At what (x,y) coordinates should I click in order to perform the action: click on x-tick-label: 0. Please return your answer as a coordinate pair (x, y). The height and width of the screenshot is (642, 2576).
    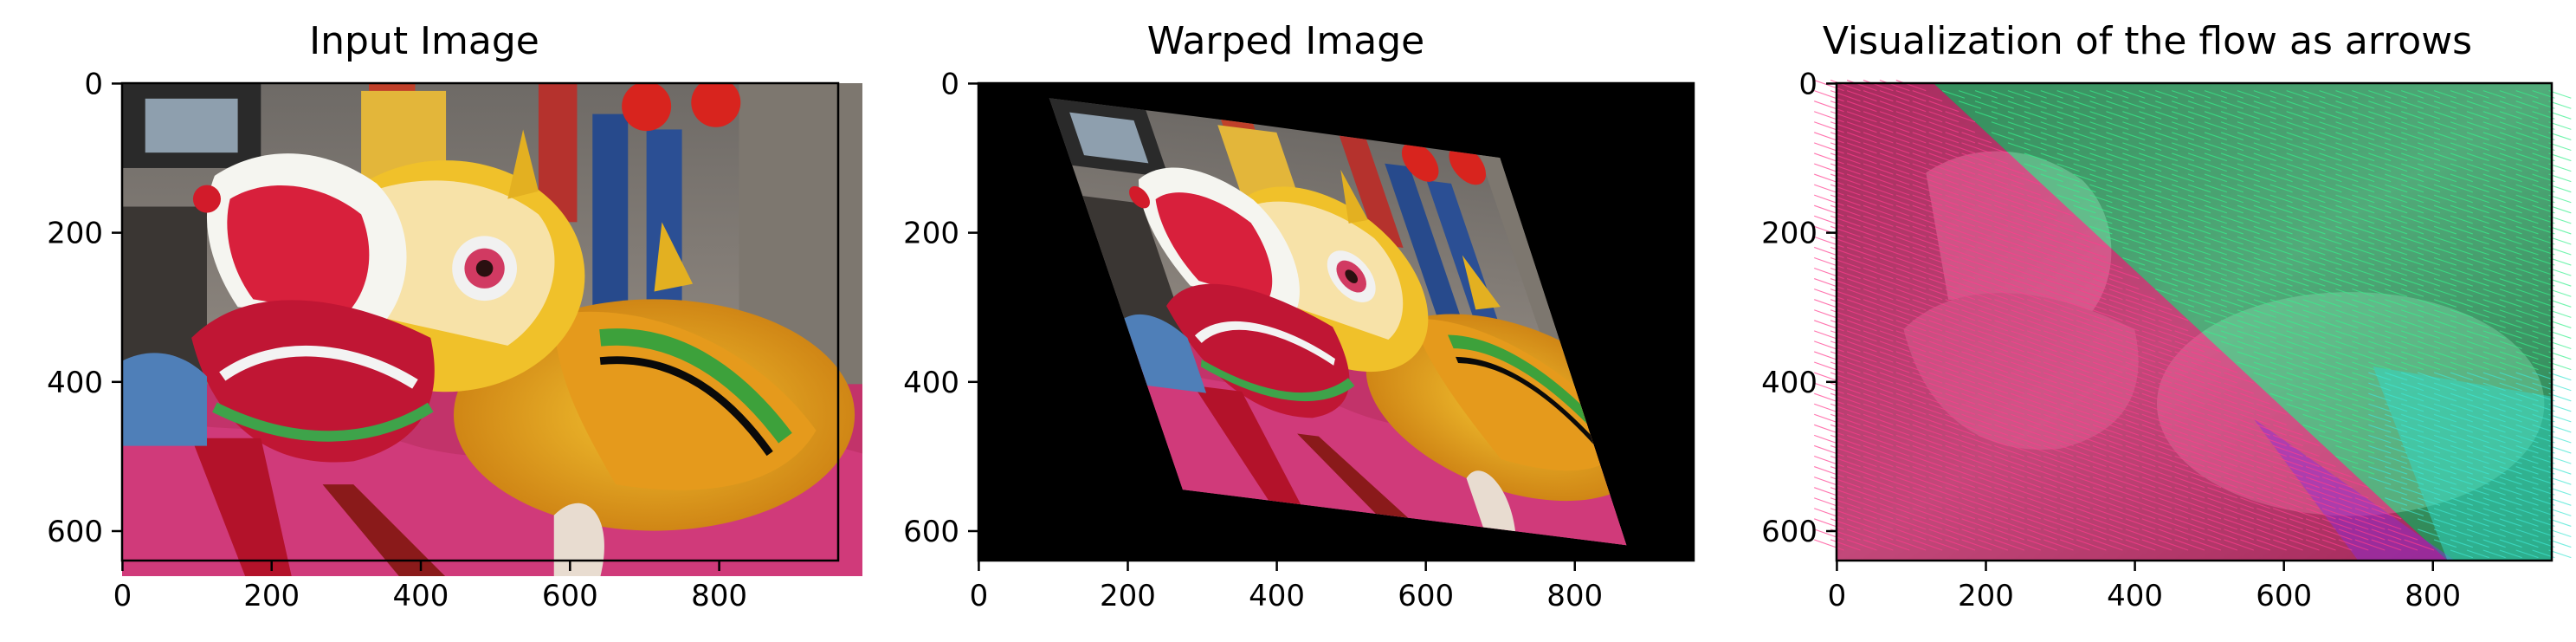
    Looking at the image, I should click on (123, 596).